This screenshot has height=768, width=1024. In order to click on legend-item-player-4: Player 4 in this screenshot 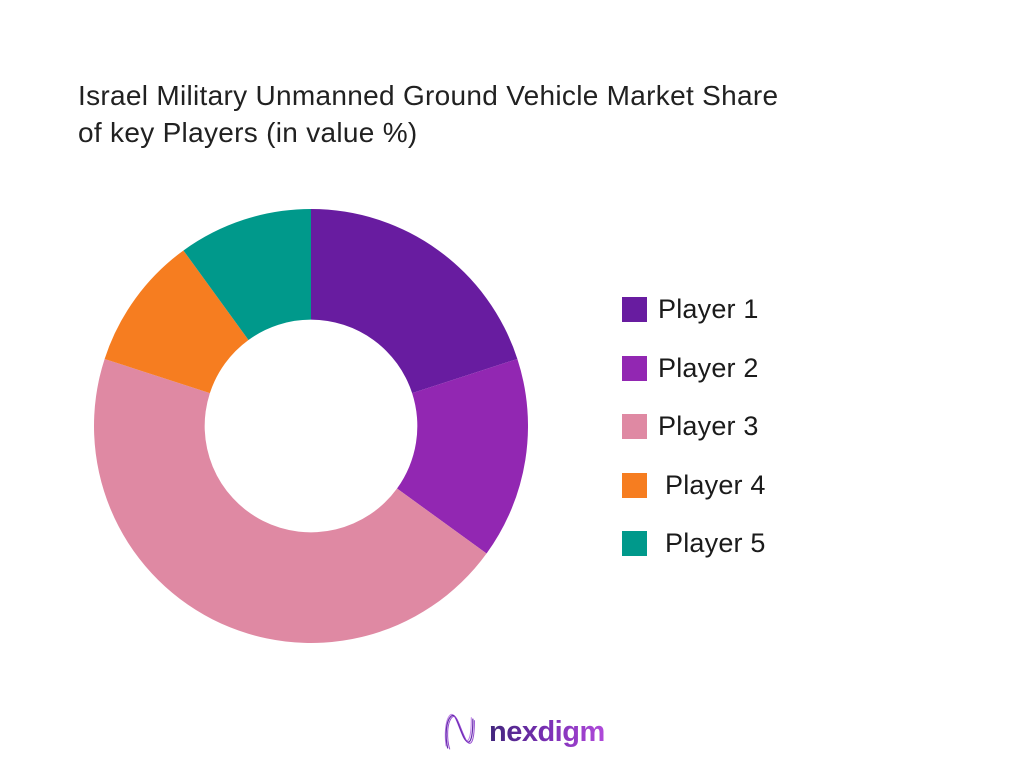, I will do `click(694, 484)`.